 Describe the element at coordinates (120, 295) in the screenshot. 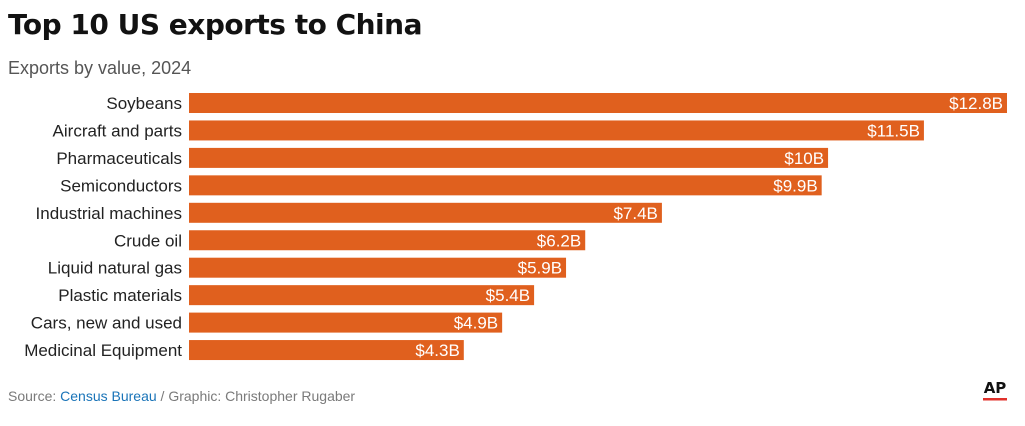

I see `category-label: Plastic materials` at that location.